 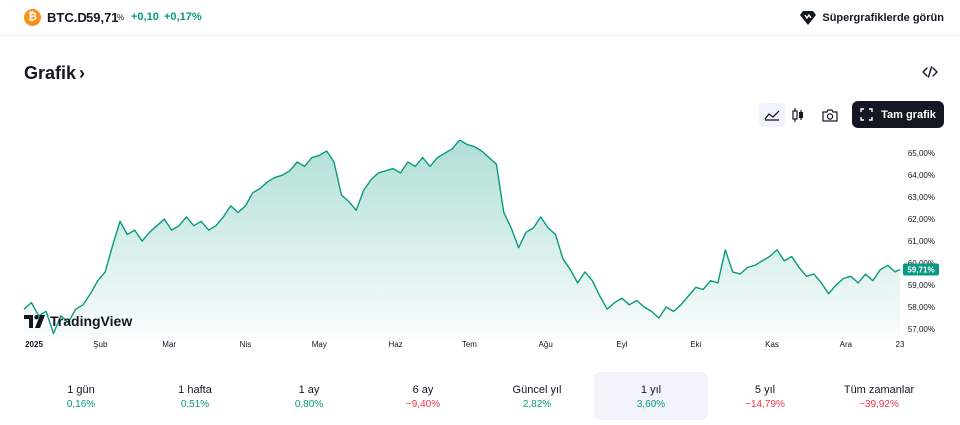 What do you see at coordinates (921, 285) in the screenshot?
I see `y-axis-tick-label: 59,00%` at bounding box center [921, 285].